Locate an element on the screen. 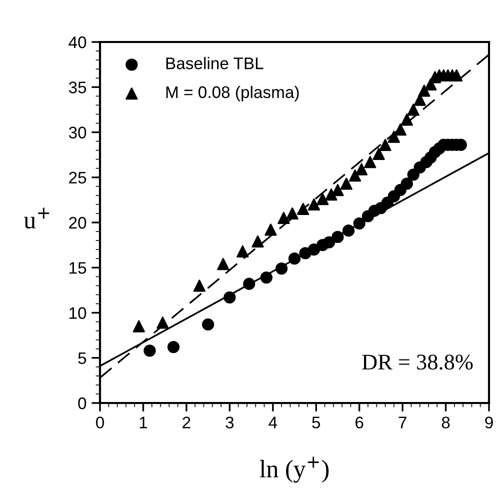  x-tick-label: 6 is located at coordinates (360, 422).